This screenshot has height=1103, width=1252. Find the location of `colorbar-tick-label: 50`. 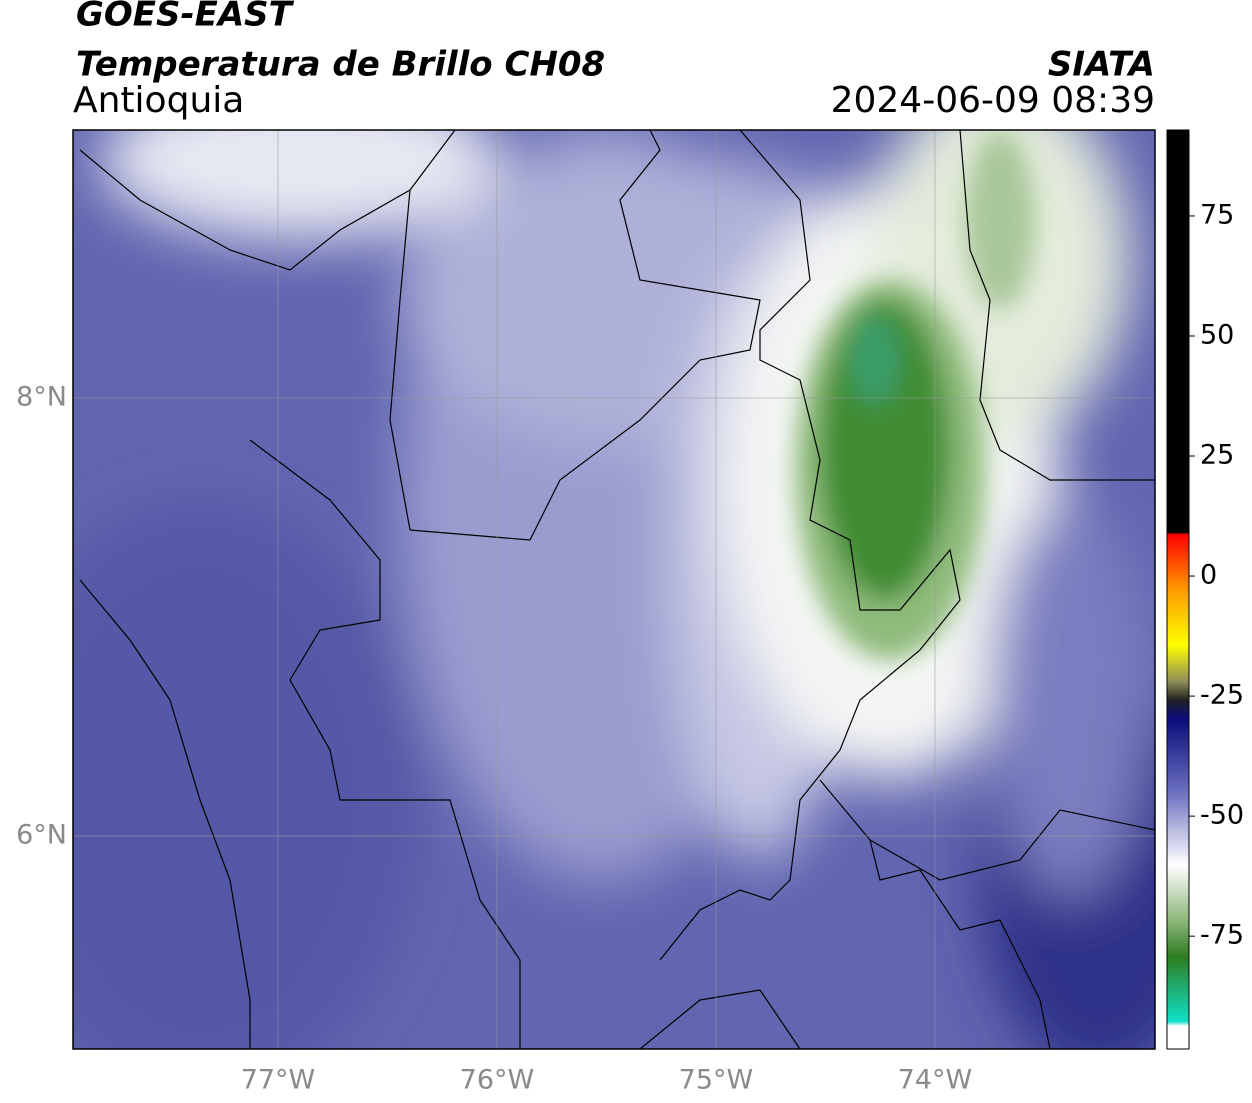

colorbar-tick-label: 50 is located at coordinates (1217, 334).